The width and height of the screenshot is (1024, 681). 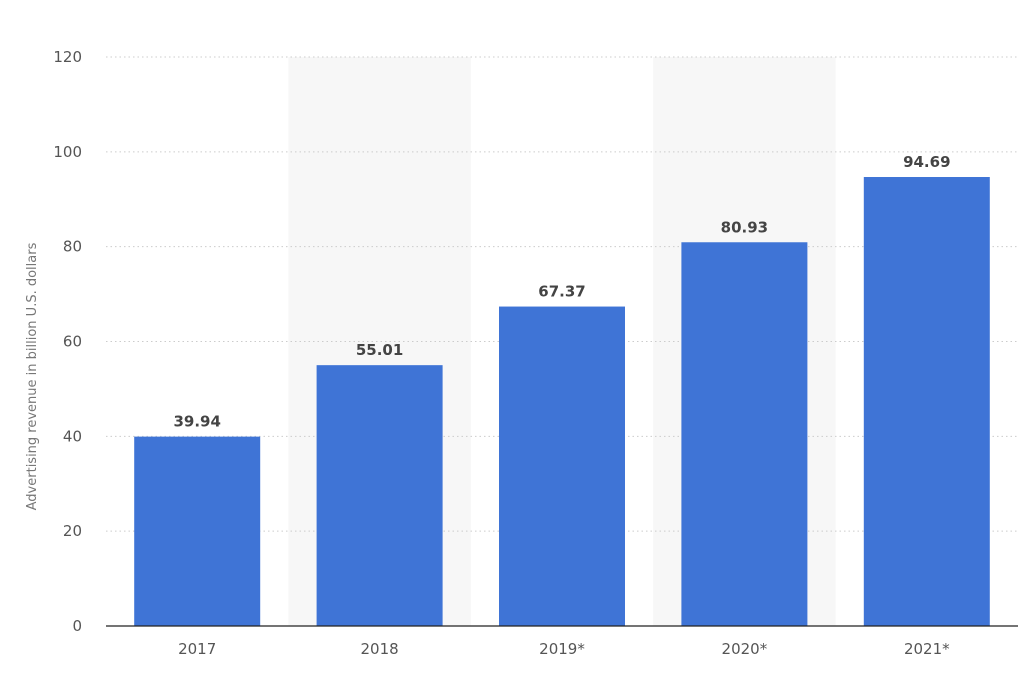 I want to click on y-axis-ticks: 0 20 40 60 80 100 120, so click(x=67, y=341).